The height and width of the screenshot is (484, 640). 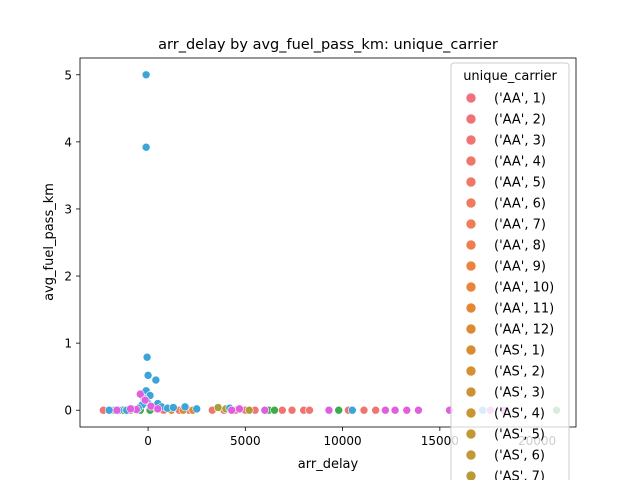 What do you see at coordinates (440, 441) in the screenshot?
I see `x-tick-label: 15000` at bounding box center [440, 441].